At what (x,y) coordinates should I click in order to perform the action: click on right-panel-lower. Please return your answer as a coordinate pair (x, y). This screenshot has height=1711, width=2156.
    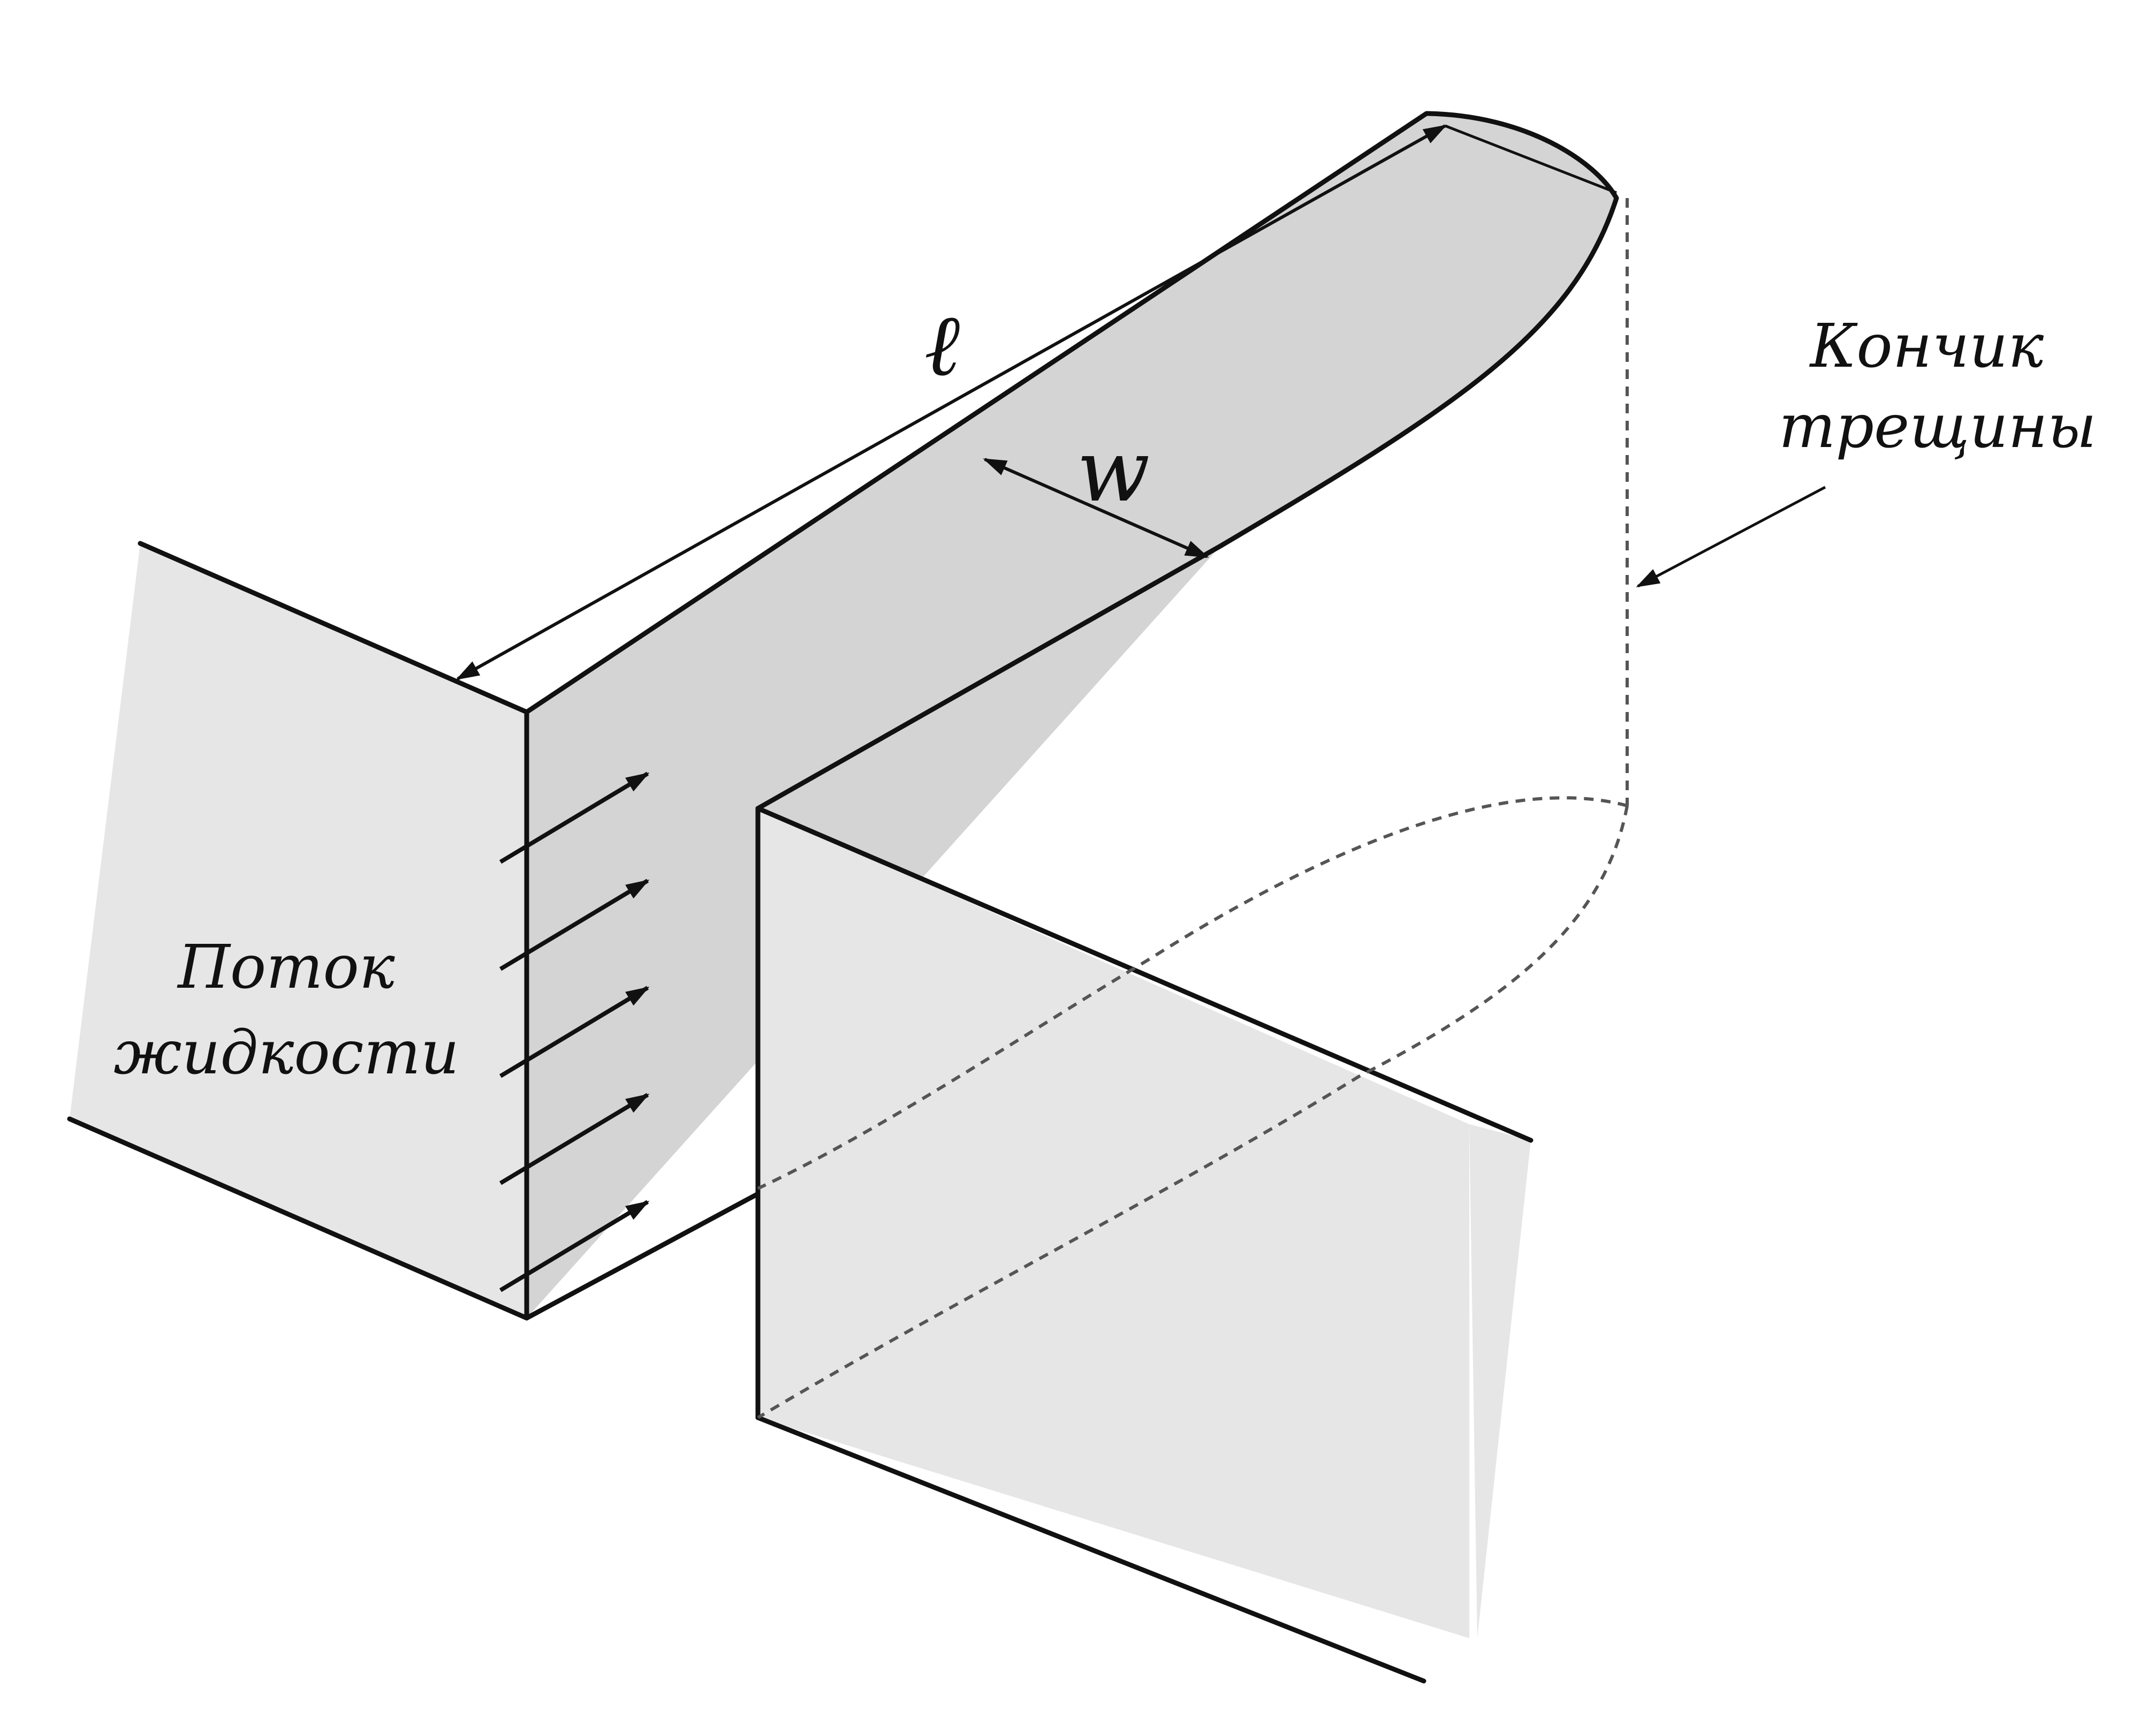
    Looking at the image, I should click on (1500, 1381).